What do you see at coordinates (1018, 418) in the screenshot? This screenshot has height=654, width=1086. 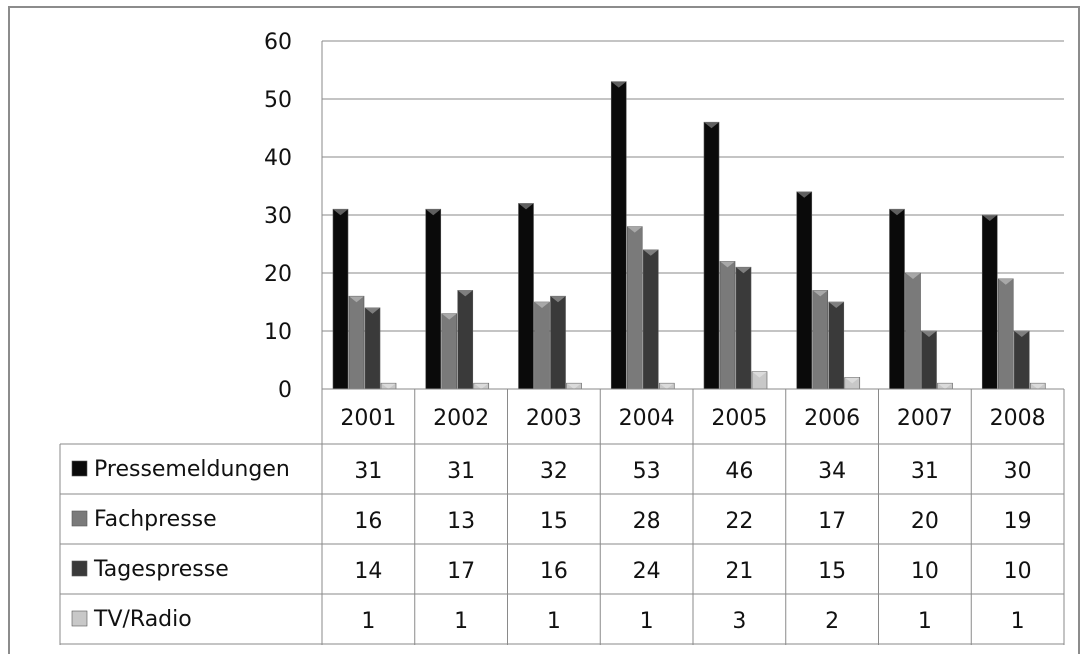 I see `x-category-label: 2008` at bounding box center [1018, 418].